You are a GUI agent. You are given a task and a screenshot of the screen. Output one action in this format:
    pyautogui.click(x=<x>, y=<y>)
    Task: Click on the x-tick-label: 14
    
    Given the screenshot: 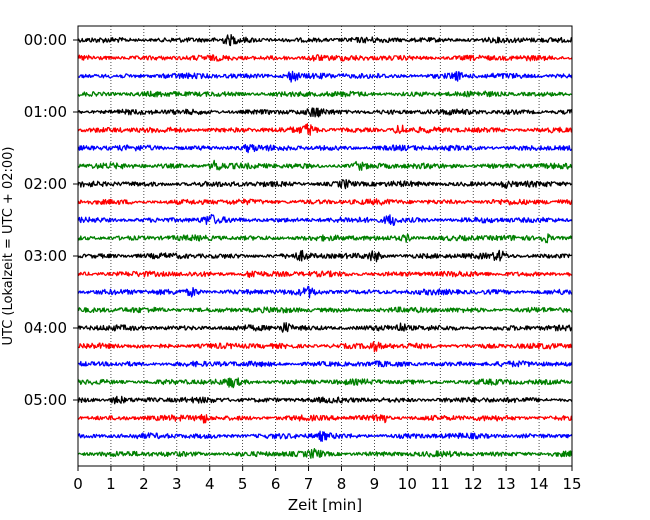 What is the action you would take?
    pyautogui.click(x=539, y=484)
    